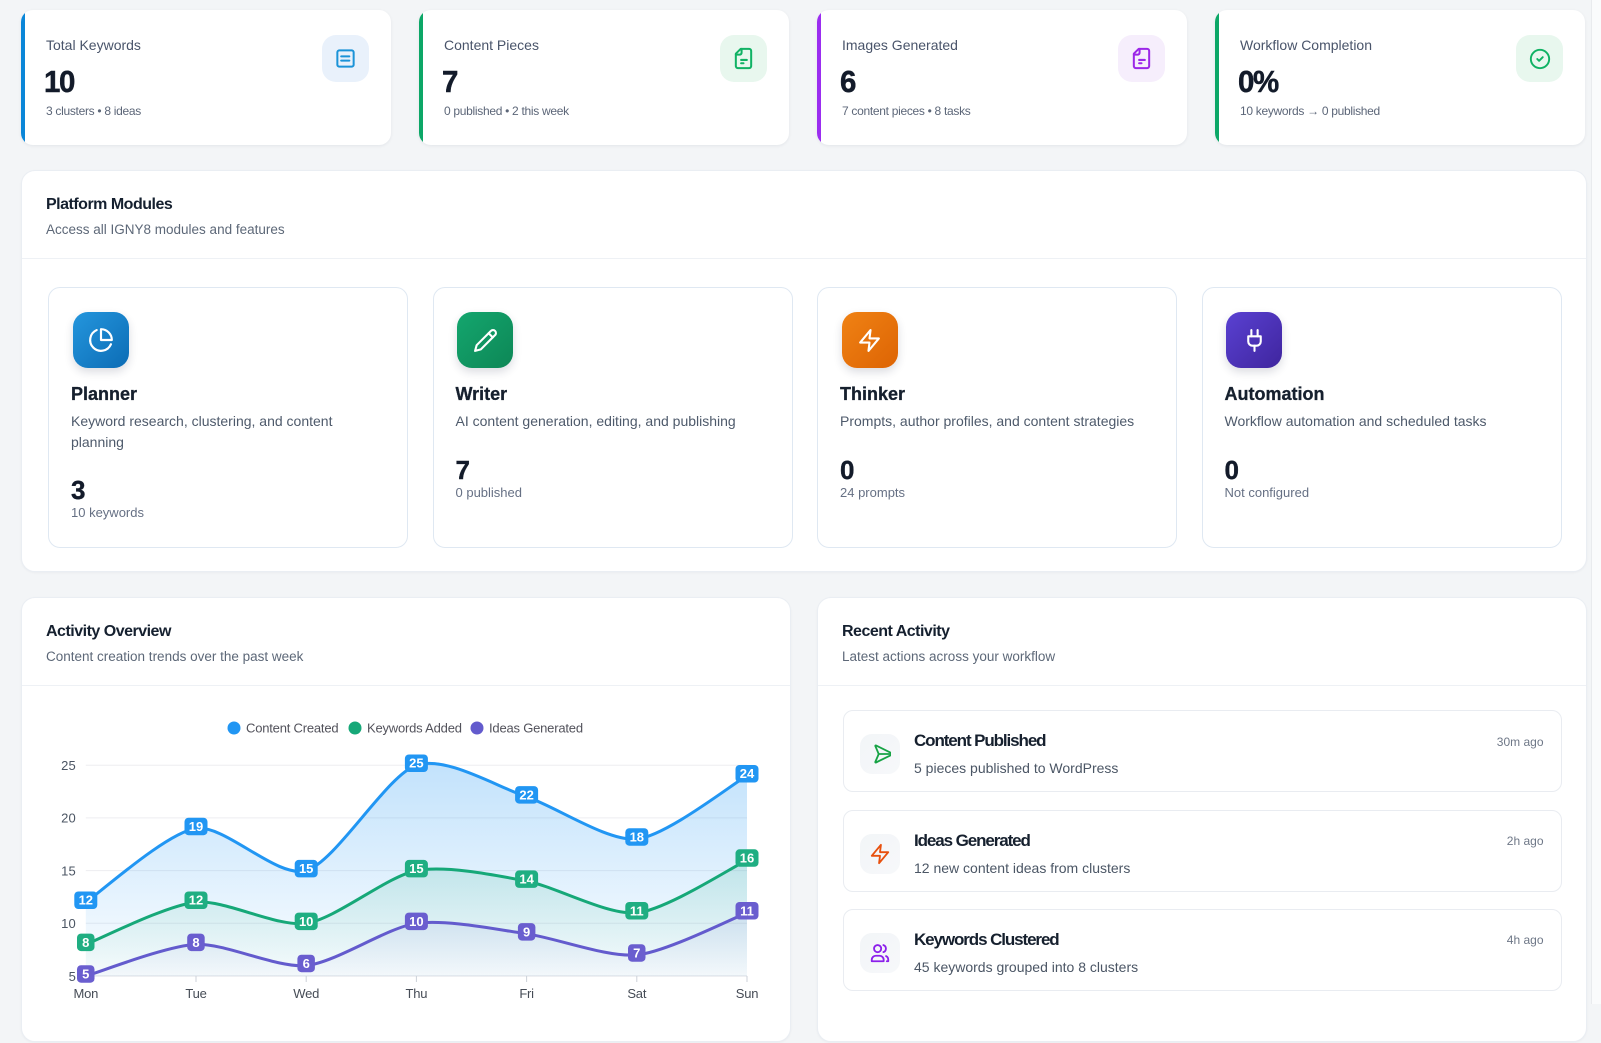 Image resolution: width=1601 pixels, height=1043 pixels. I want to click on svg-text: Sat, so click(637, 993).